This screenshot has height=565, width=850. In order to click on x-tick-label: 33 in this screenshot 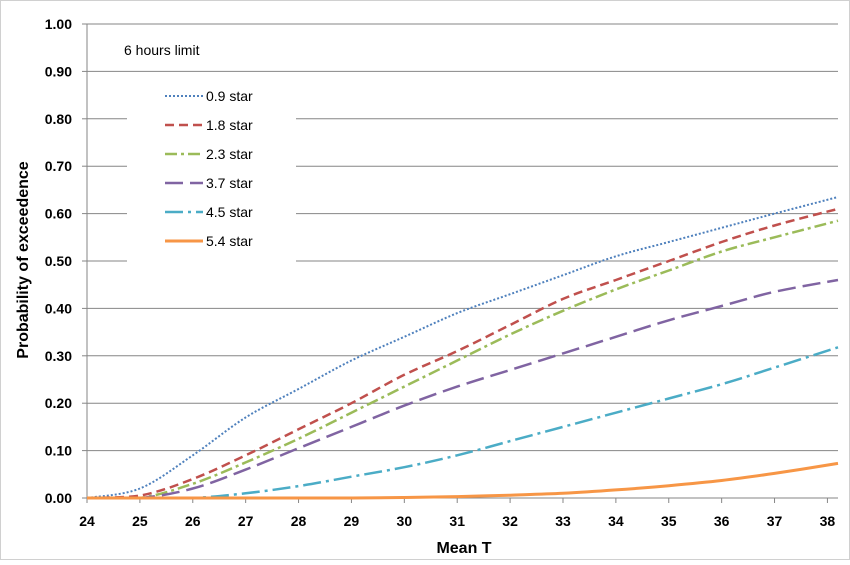, I will do `click(563, 521)`.